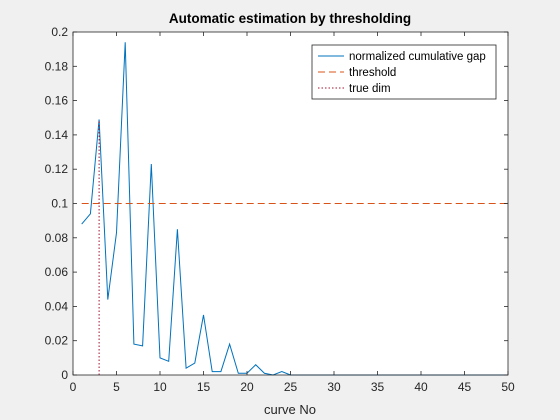 The width and height of the screenshot is (560, 420). I want to click on y-tick-label: 0.14, so click(57, 135).